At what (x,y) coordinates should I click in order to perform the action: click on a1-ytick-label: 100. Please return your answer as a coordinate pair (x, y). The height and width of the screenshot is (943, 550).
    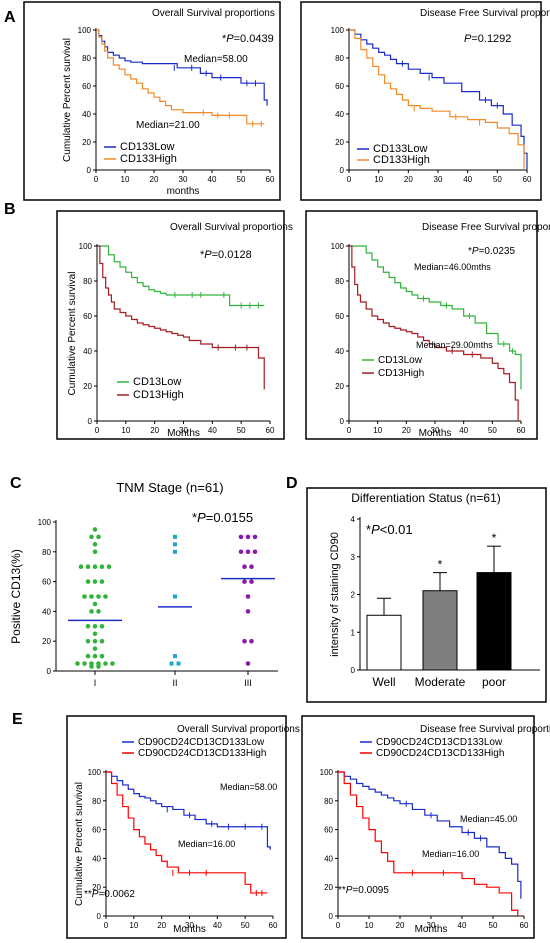
    Looking at the image, I should click on (85, 30).